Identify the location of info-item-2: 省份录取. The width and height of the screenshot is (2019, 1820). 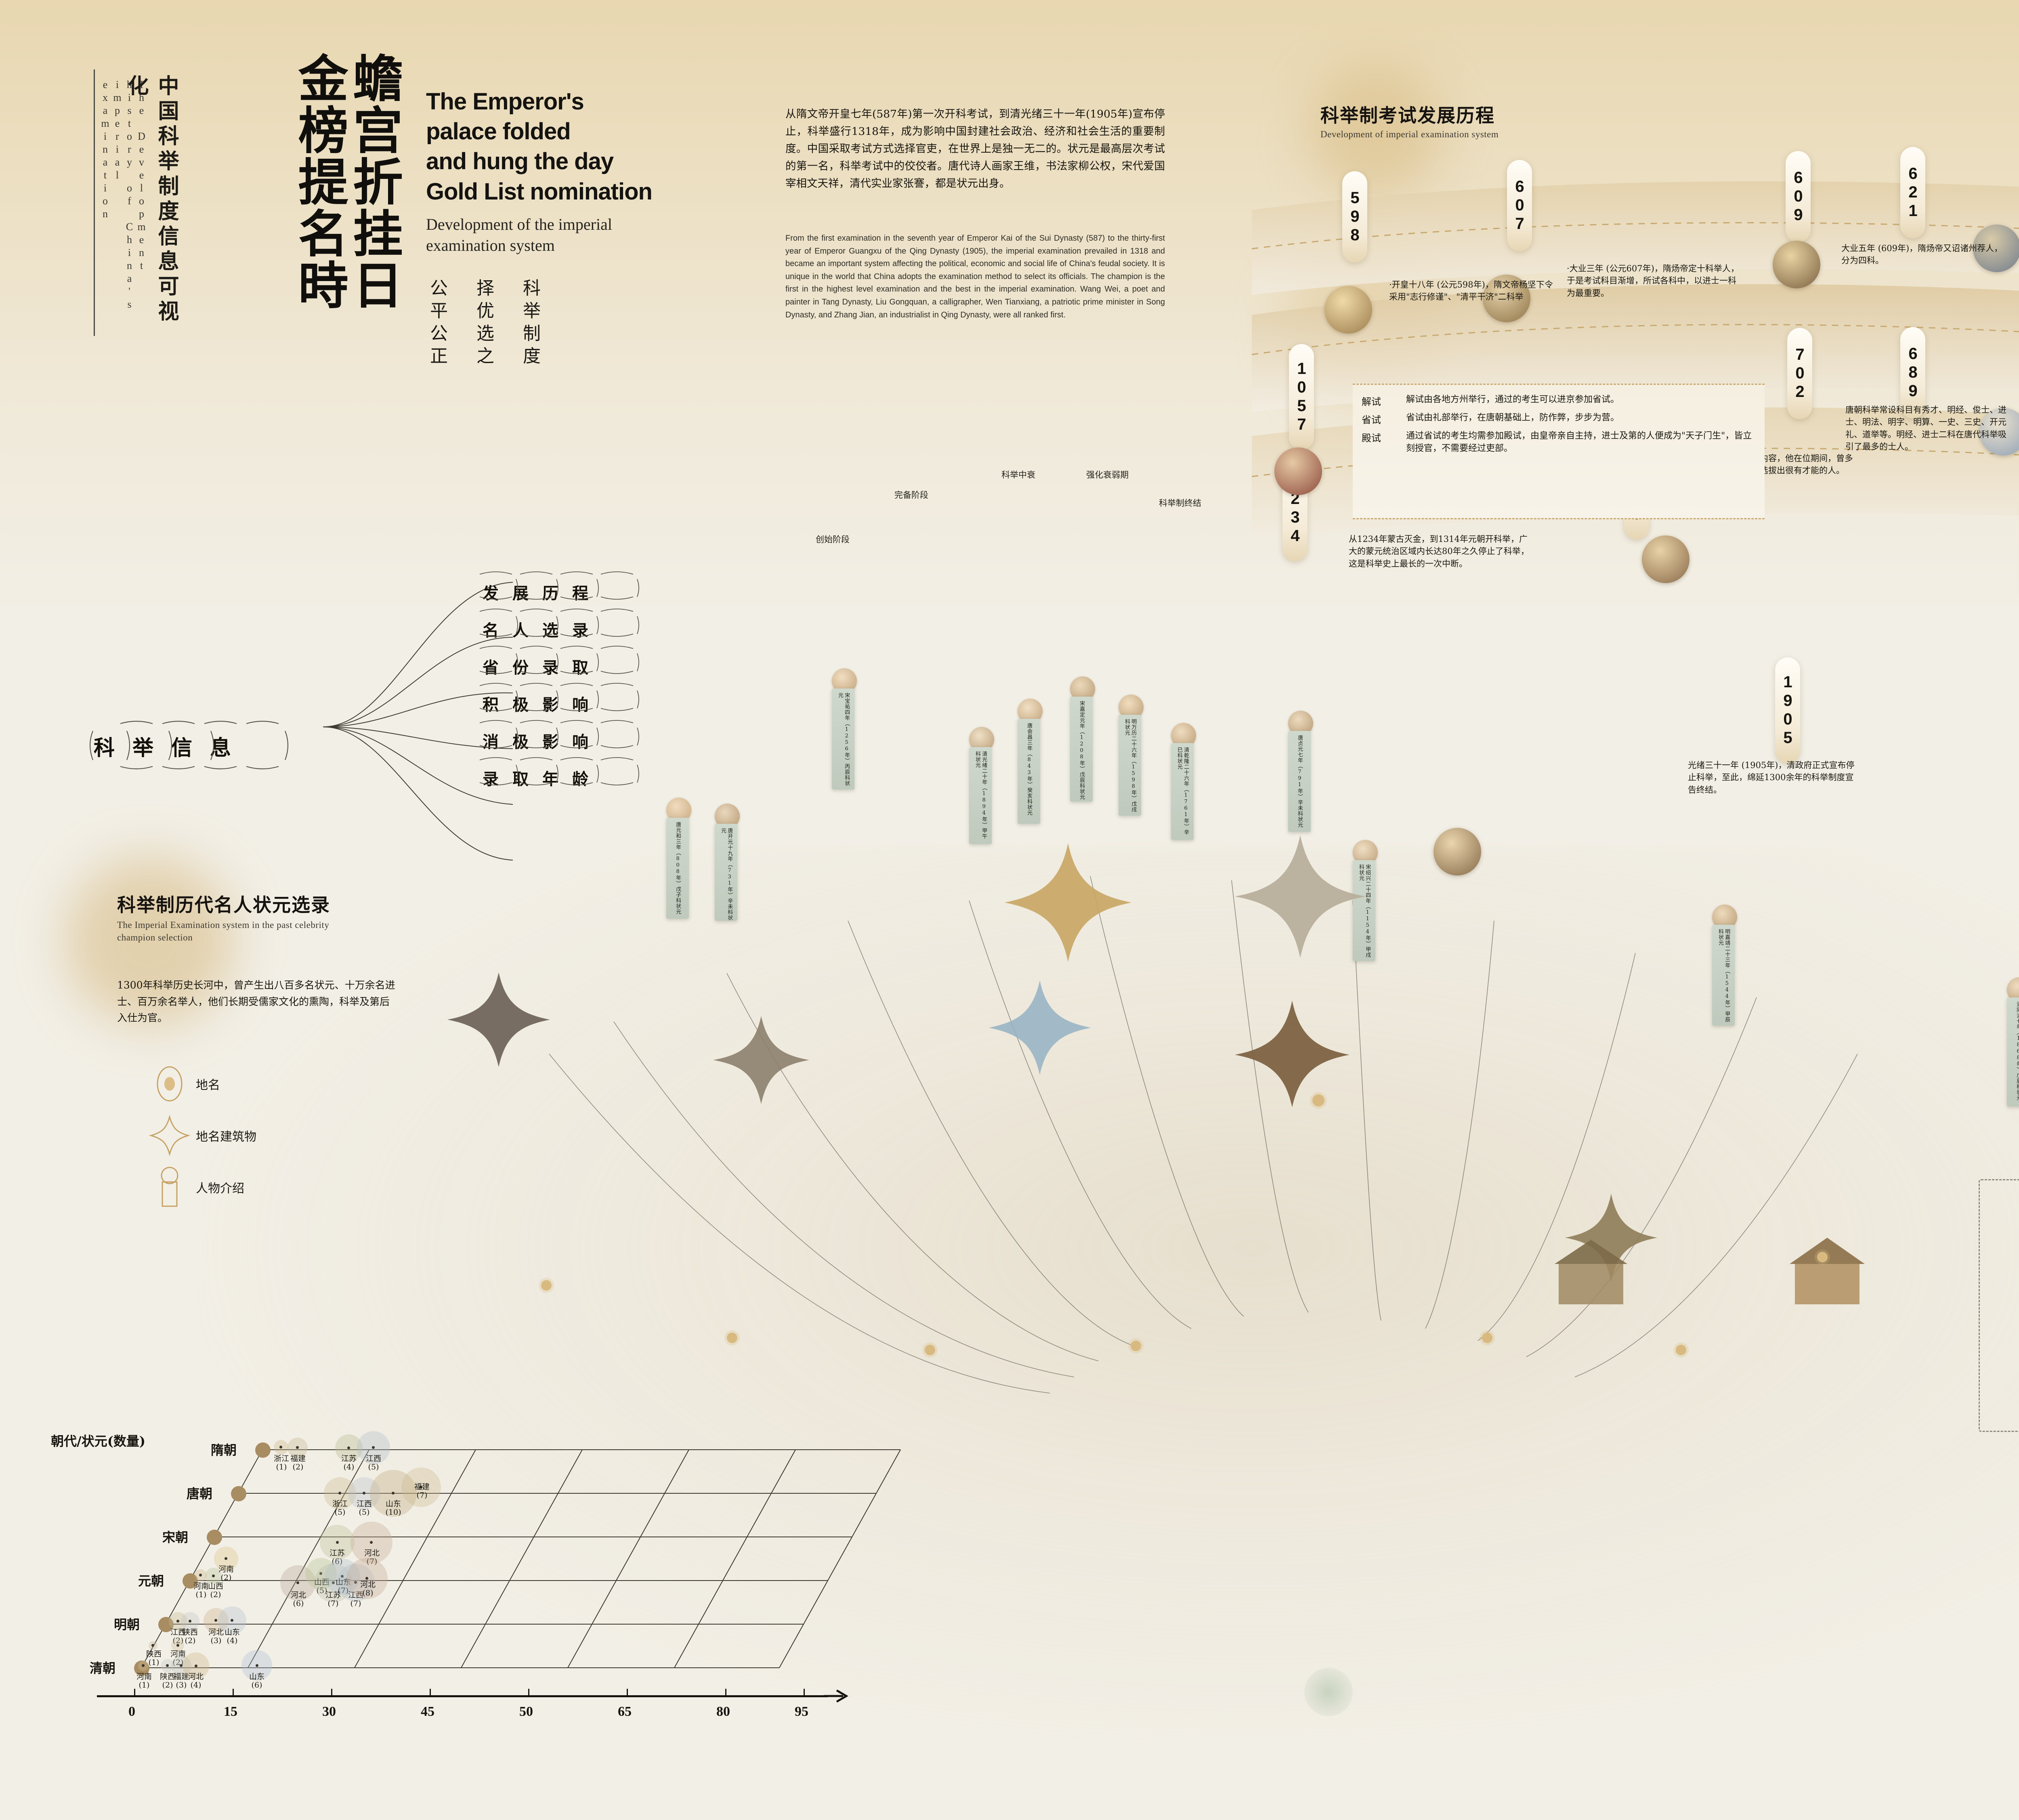
(542, 667).